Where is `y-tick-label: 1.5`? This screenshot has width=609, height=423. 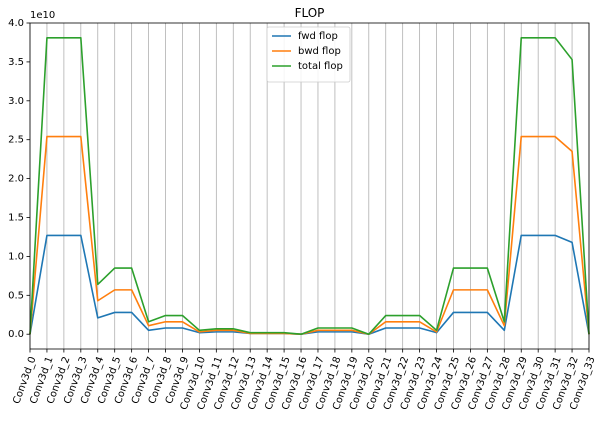 y-tick-label: 1.5 is located at coordinates (16, 218).